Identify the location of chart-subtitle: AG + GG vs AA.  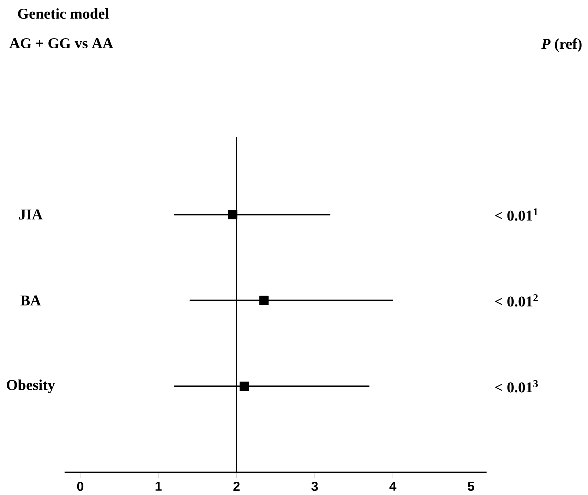
(62, 43).